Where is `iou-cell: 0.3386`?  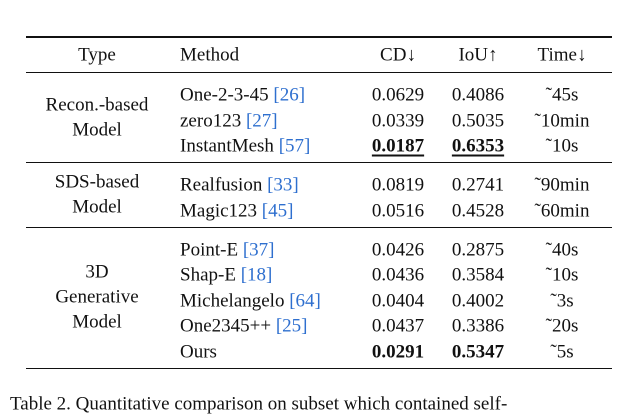
iou-cell: 0.3386 is located at coordinates (478, 326).